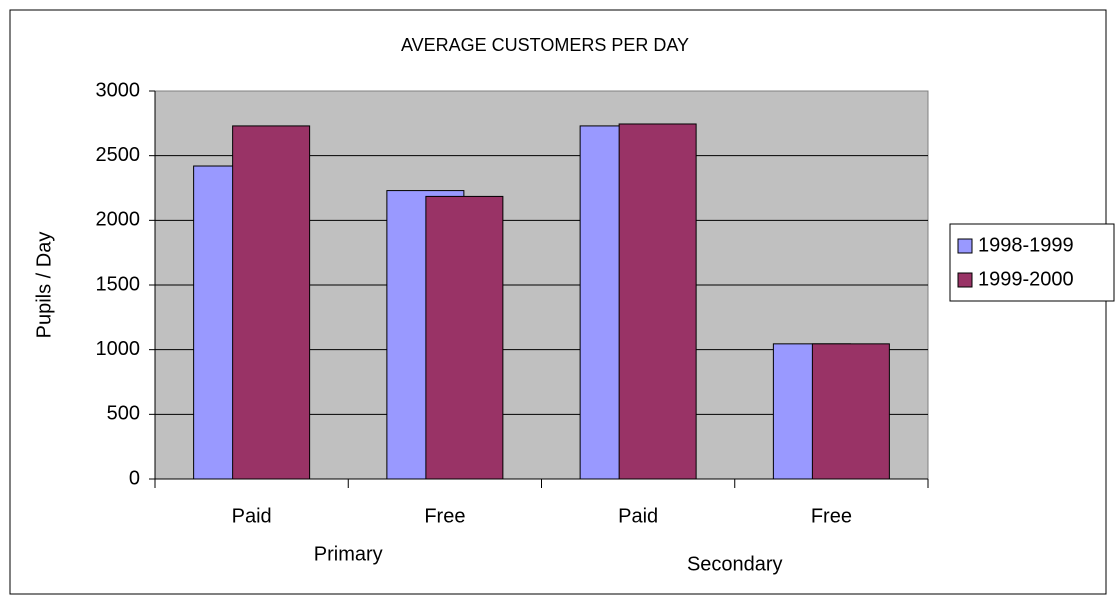 The height and width of the screenshot is (605, 1117). What do you see at coordinates (1026, 279) in the screenshot?
I see `legend-label: 1999-2000` at bounding box center [1026, 279].